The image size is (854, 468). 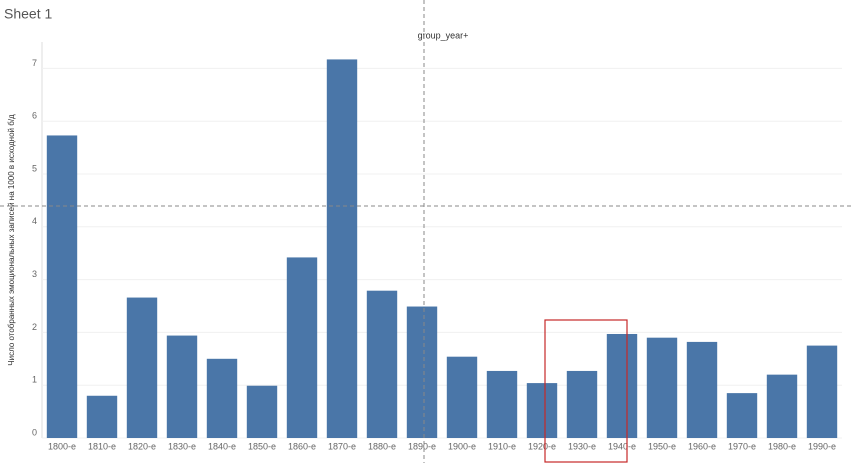 What do you see at coordinates (822, 446) in the screenshot?
I see `x-tick-label: 1990-е` at bounding box center [822, 446].